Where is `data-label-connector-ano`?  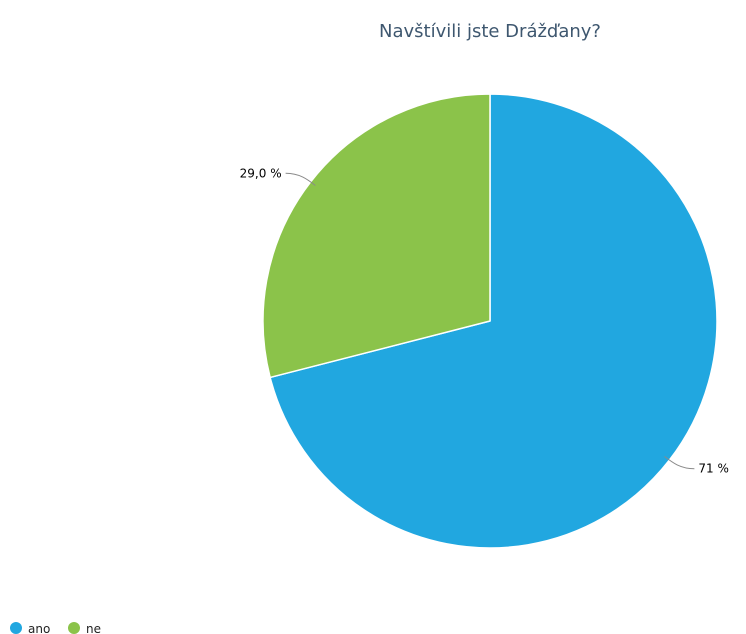 data-label-connector-ano is located at coordinates (679, 463).